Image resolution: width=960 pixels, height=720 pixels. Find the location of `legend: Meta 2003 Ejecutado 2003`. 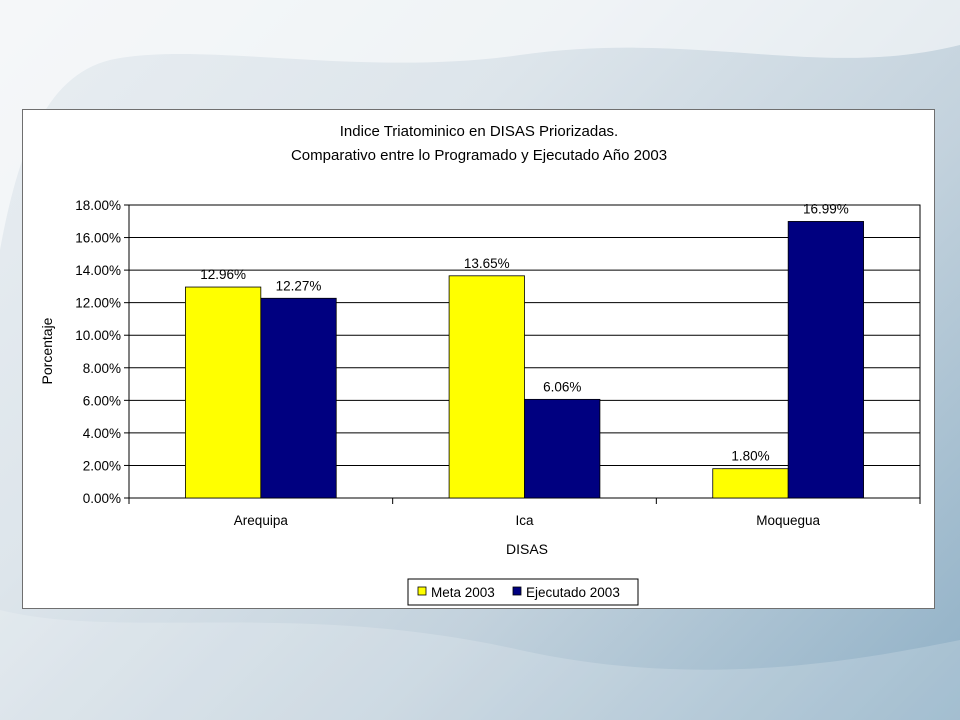

legend: Meta 2003 Ejecutado 2003 is located at coordinates (523, 592).